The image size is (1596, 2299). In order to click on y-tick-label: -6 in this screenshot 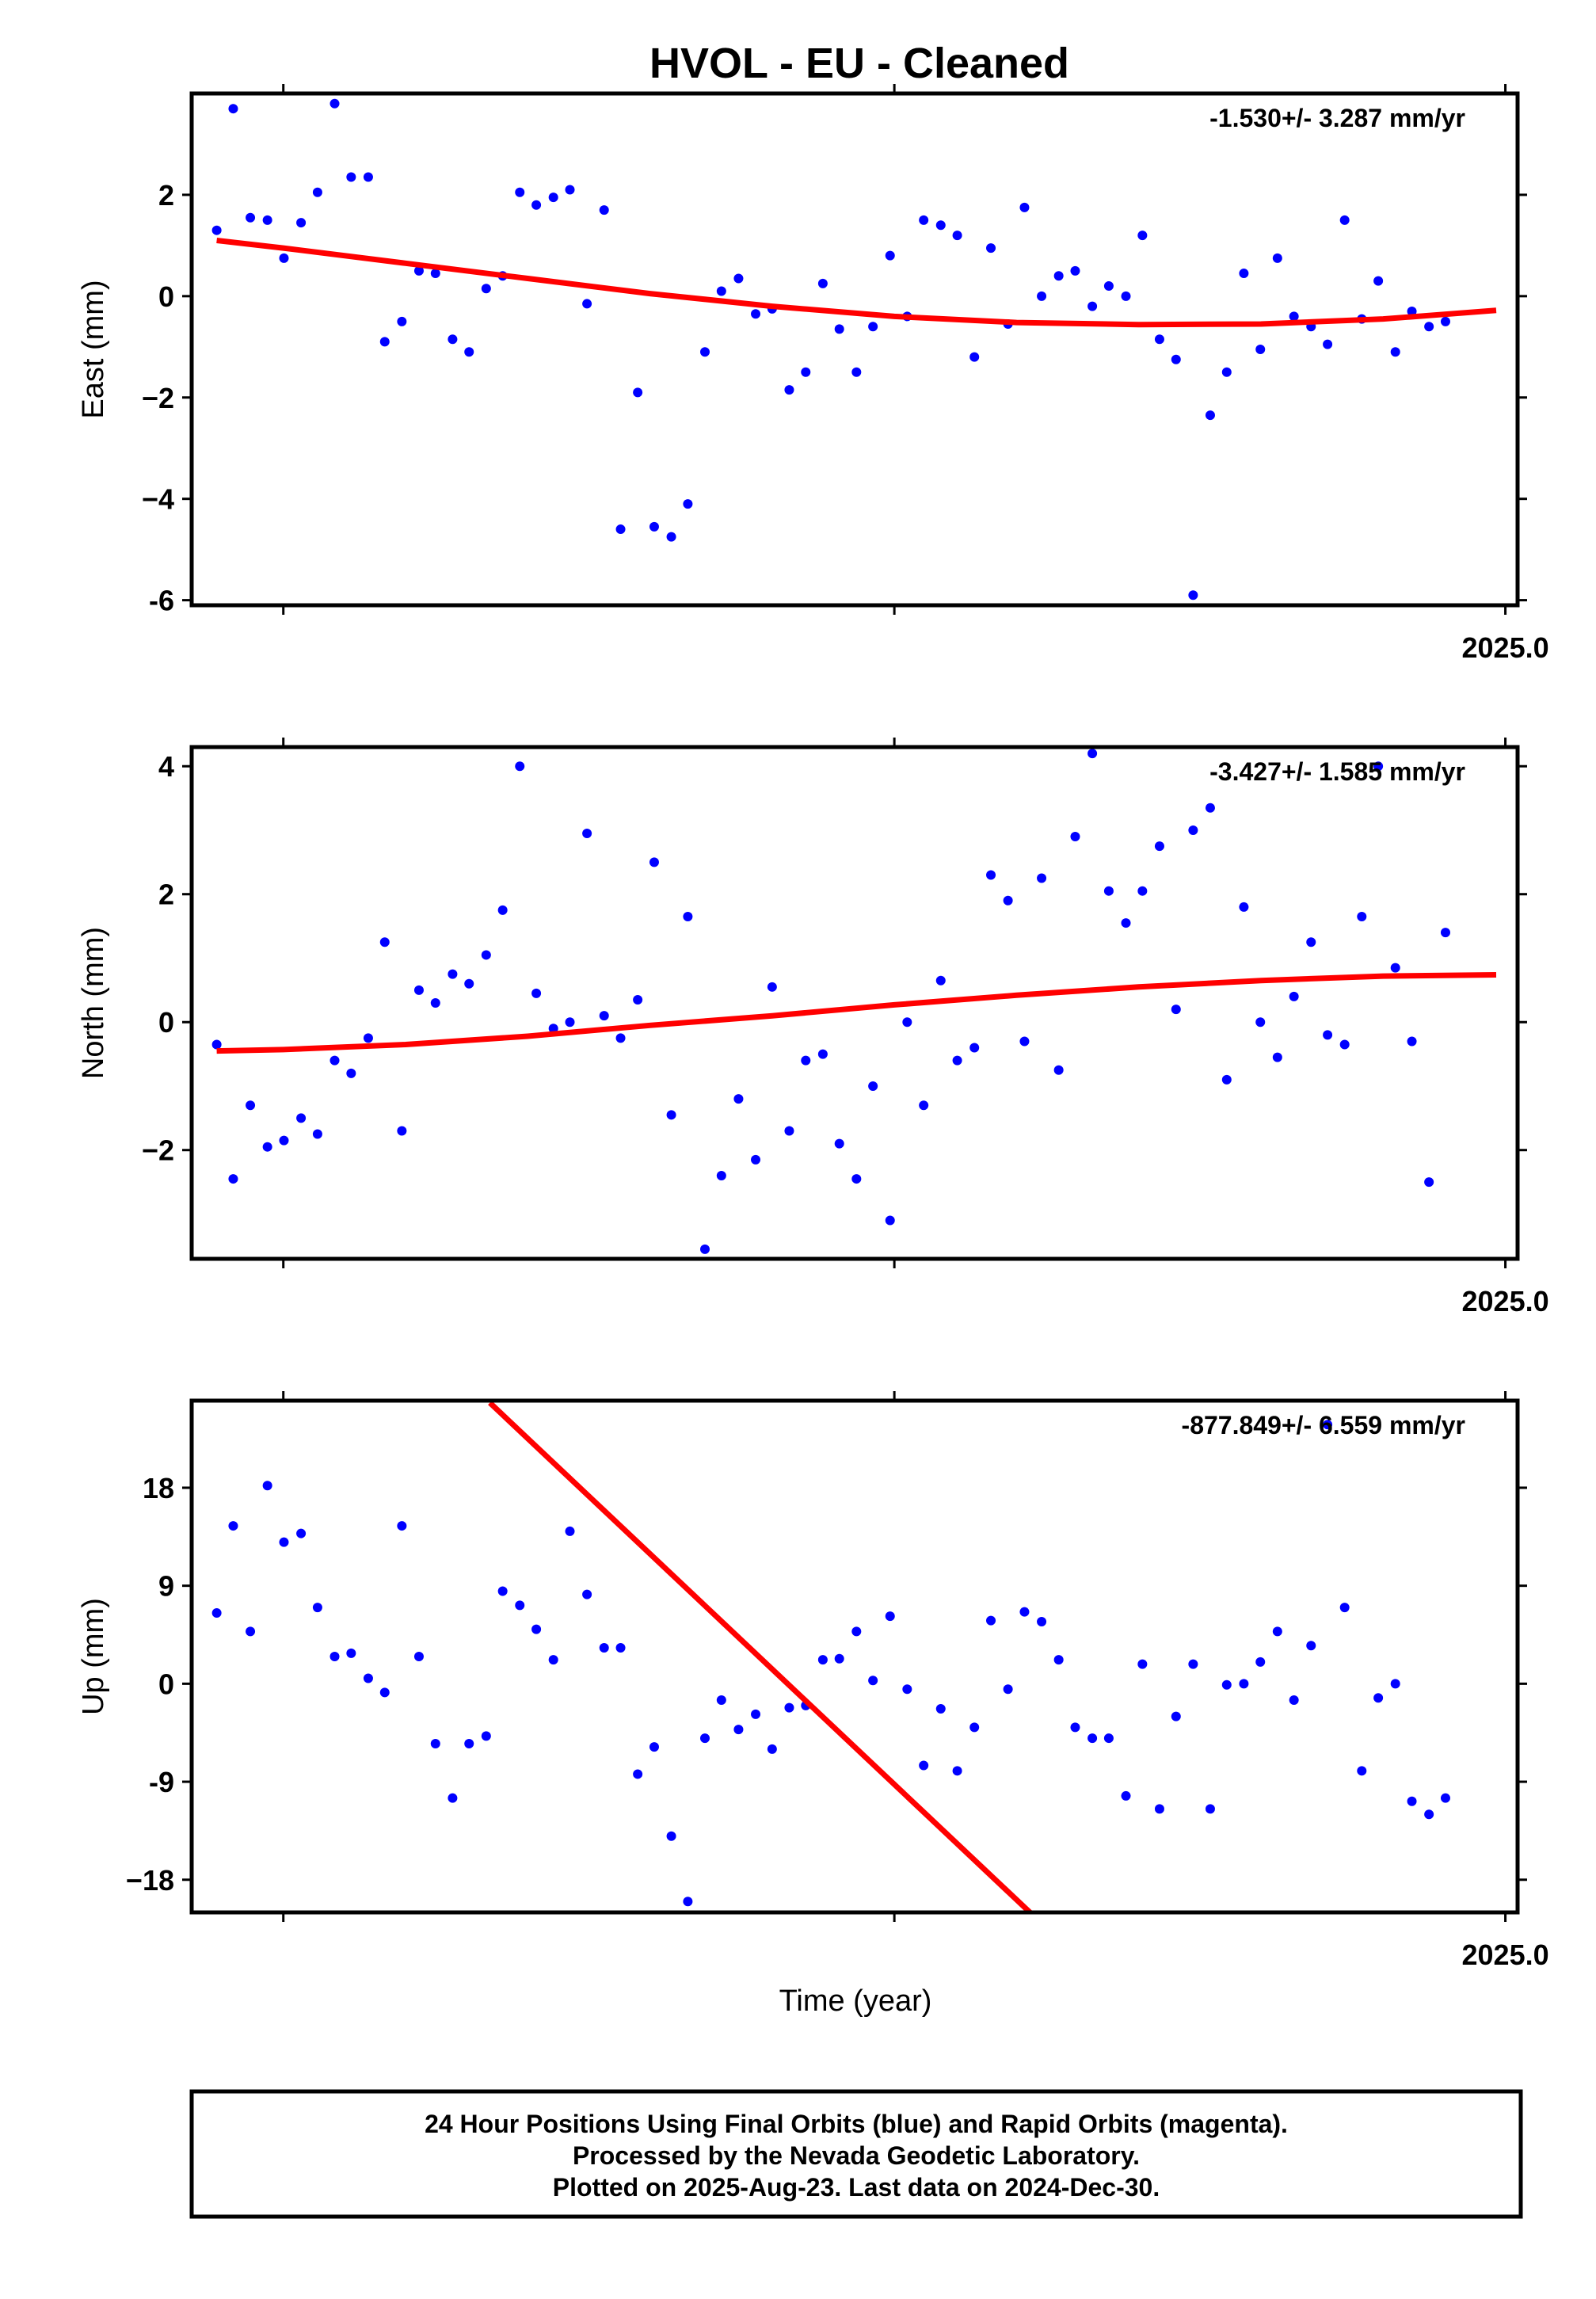, I will do `click(161, 601)`.